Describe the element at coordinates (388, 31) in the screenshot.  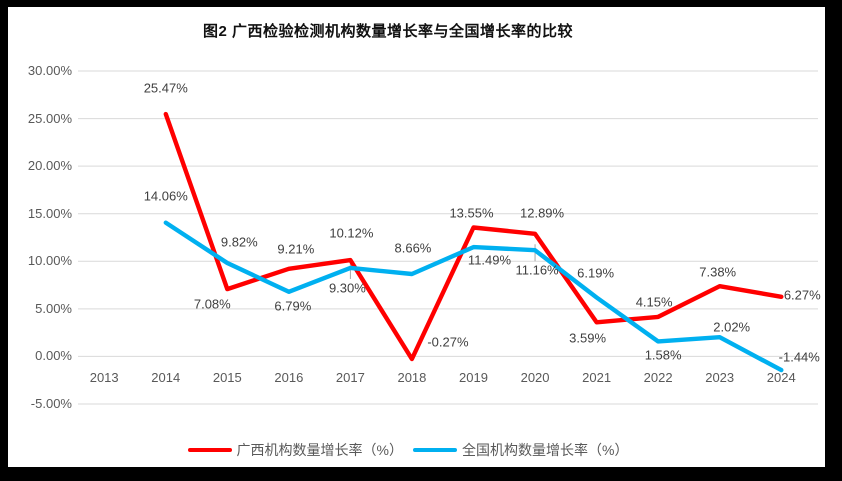
I see `chart-title: 图2 广西检验检测机构数量增长率与全国增长率的比较` at that location.